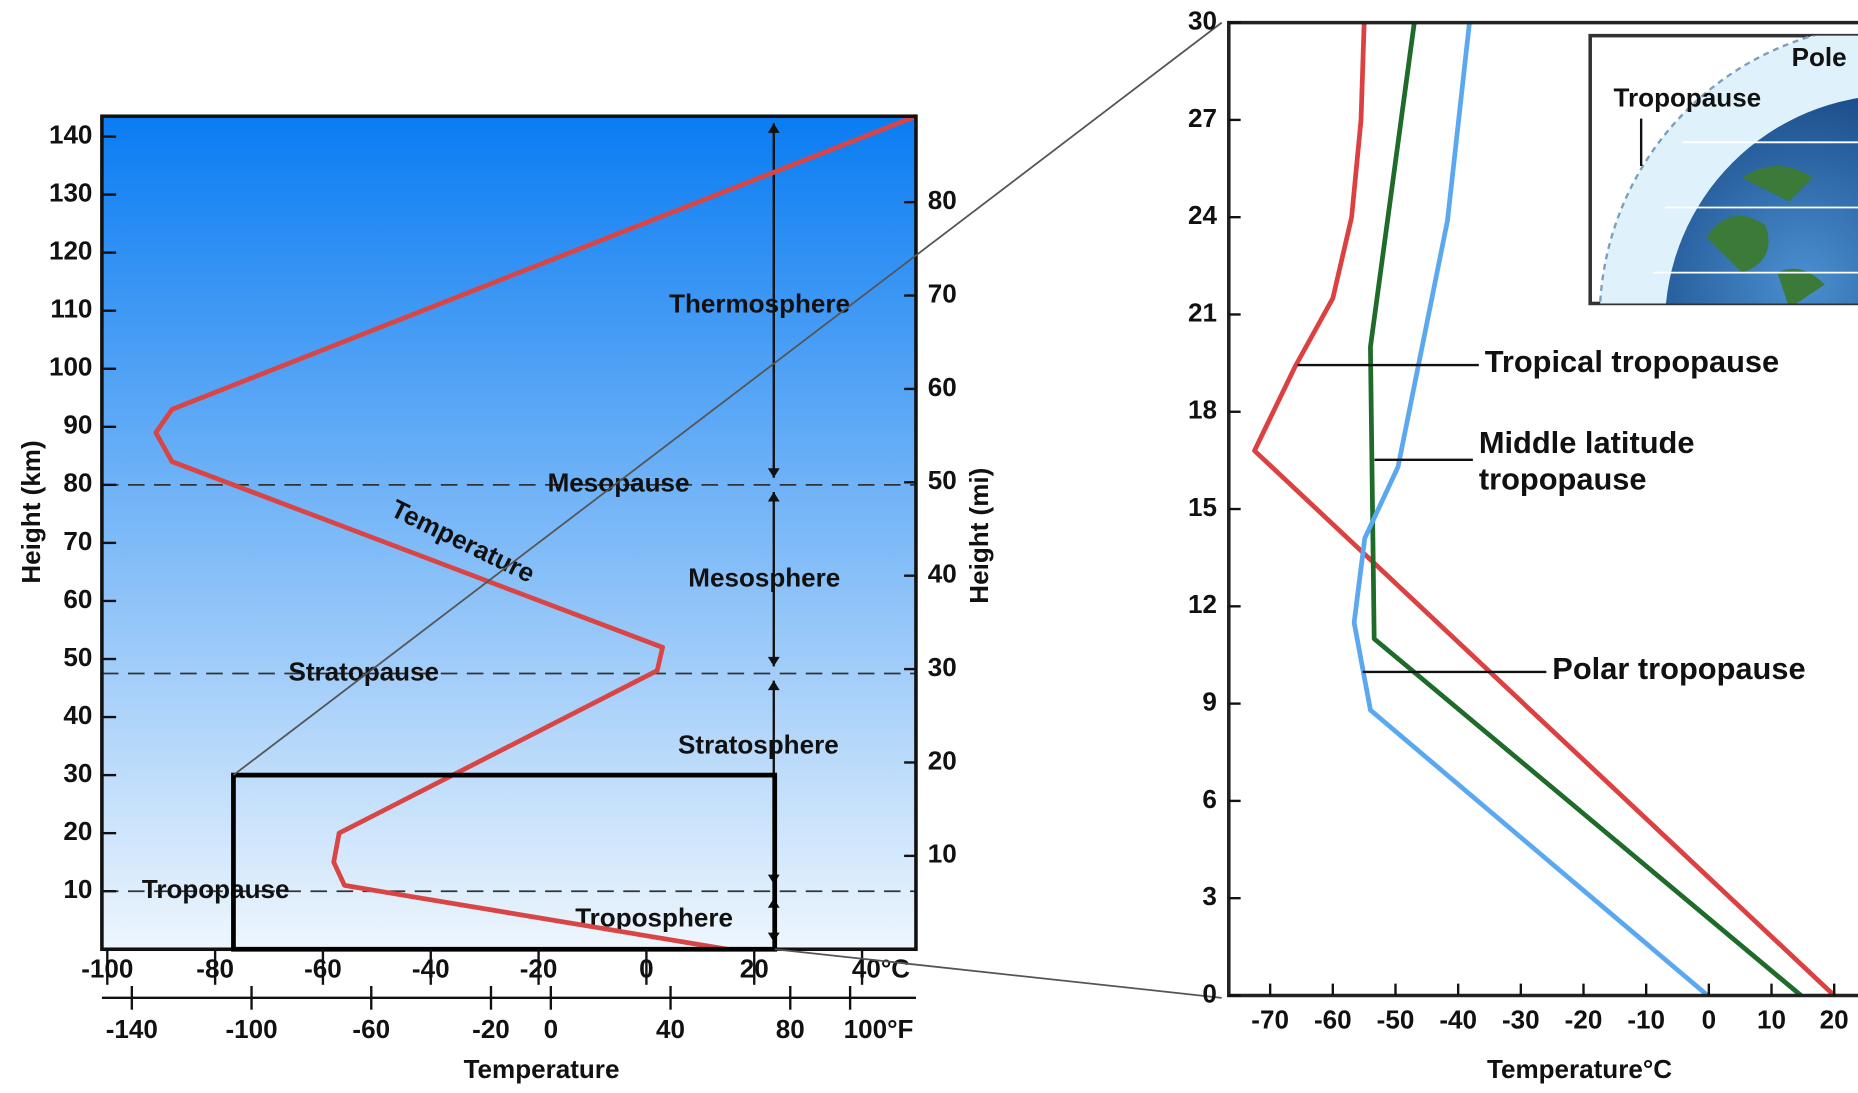  What do you see at coordinates (942, 574) in the screenshot?
I see `y2-tick-label: 40` at bounding box center [942, 574].